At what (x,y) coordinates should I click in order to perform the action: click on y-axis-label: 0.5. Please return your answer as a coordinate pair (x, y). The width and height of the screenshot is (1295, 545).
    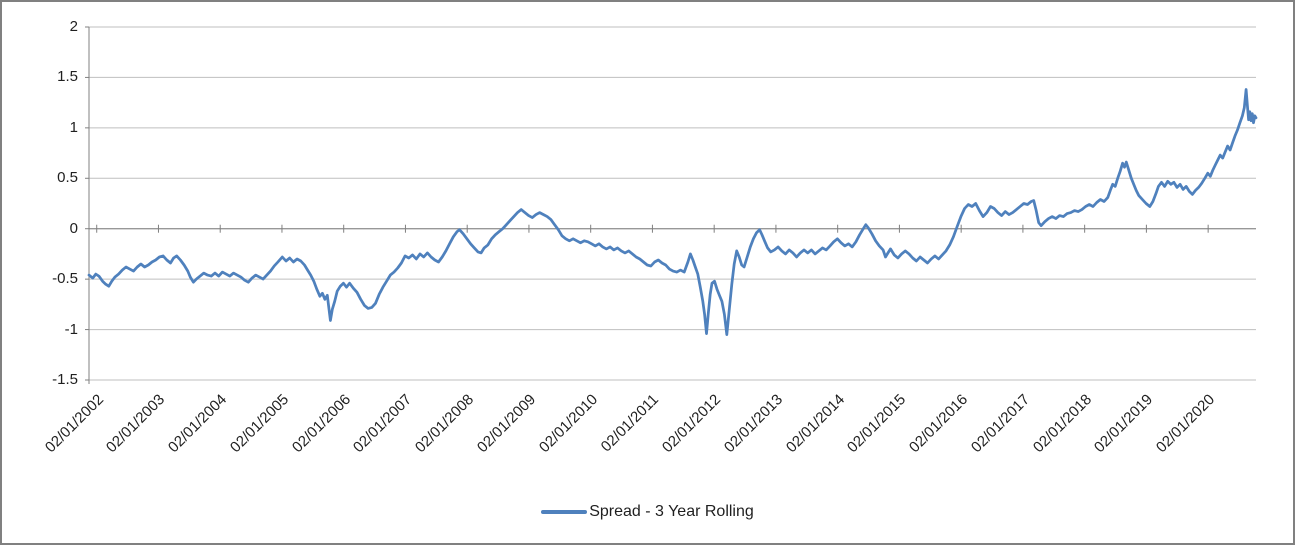
    Looking at the image, I should click on (67, 178).